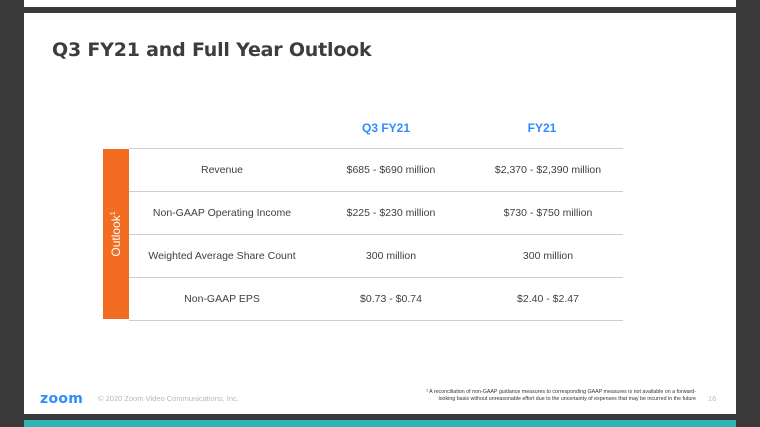 This screenshot has height=427, width=760. I want to click on row-q3-value: $685 - $690 million, so click(391, 170).